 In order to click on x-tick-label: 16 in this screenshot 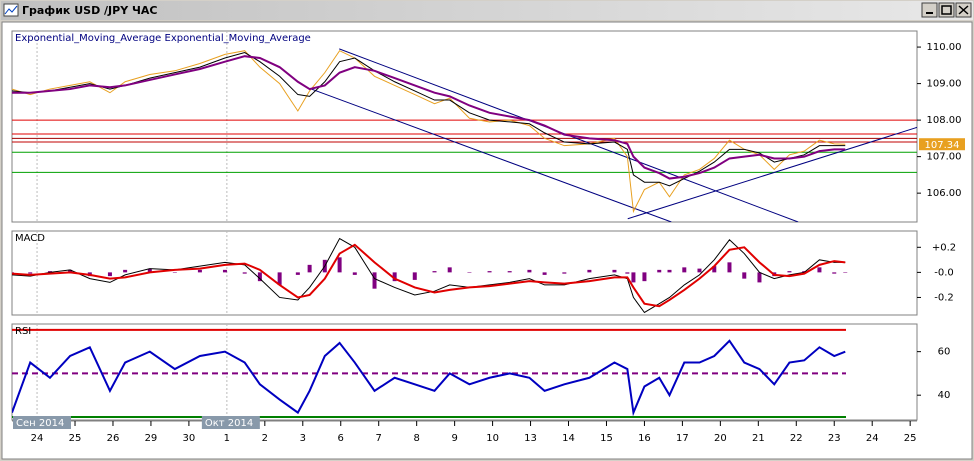, I will do `click(644, 438)`.